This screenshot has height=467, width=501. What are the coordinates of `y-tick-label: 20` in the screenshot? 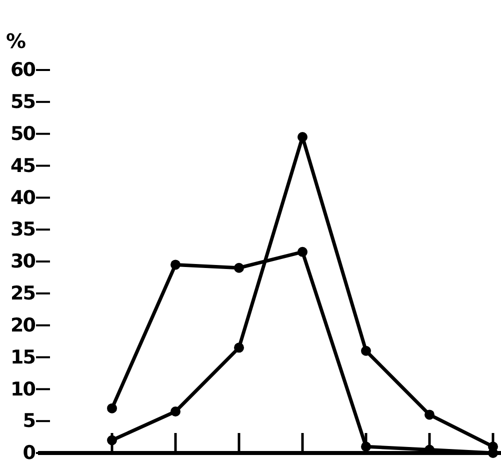 It's located at (23, 325).